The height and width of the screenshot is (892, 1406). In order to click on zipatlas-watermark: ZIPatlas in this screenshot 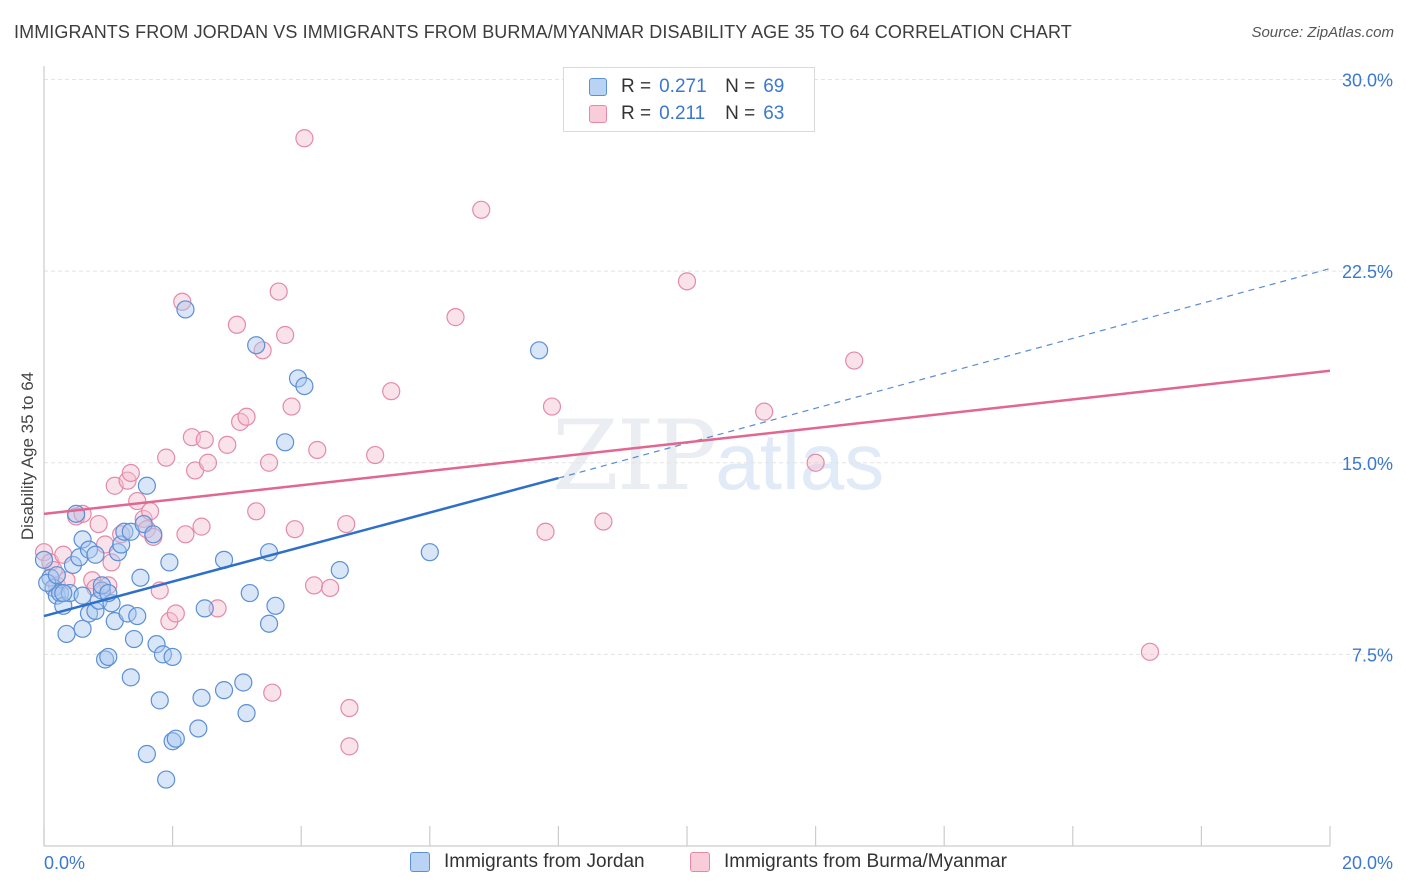, I will do `click(718, 456)`.